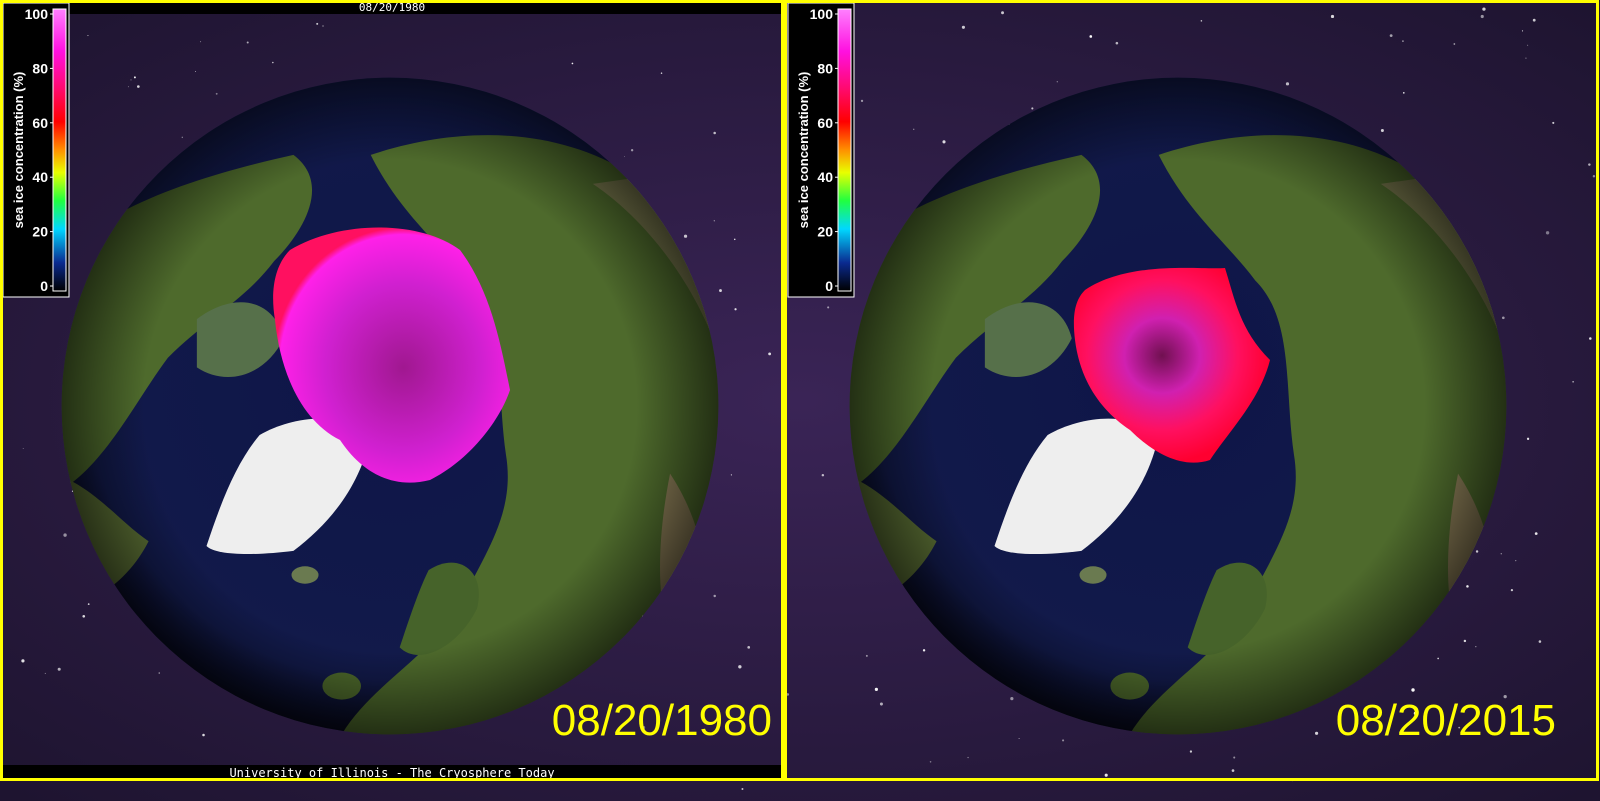  What do you see at coordinates (825, 123) in the screenshot?
I see `colorbar-tick-label: 60` at bounding box center [825, 123].